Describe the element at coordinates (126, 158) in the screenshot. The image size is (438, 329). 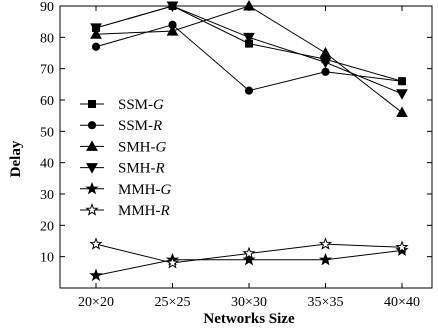
I see `legend: SSM-G SSM-R SMH-G SMH-R MMH-G MMH-R` at that location.